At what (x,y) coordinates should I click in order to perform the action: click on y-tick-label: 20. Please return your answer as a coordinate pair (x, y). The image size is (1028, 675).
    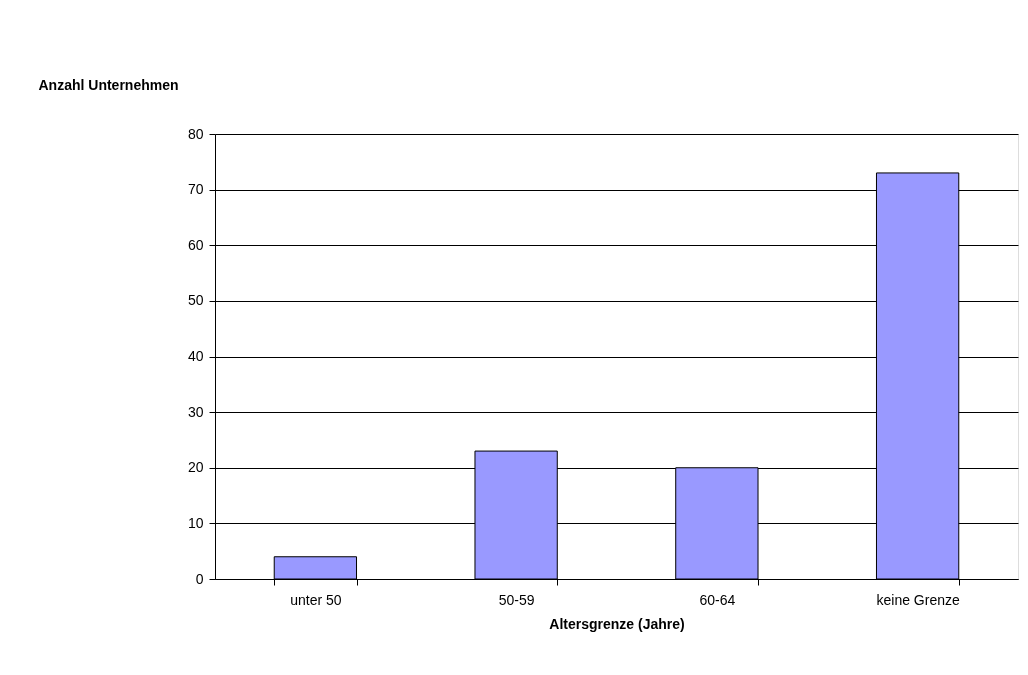
    Looking at the image, I should click on (195, 467).